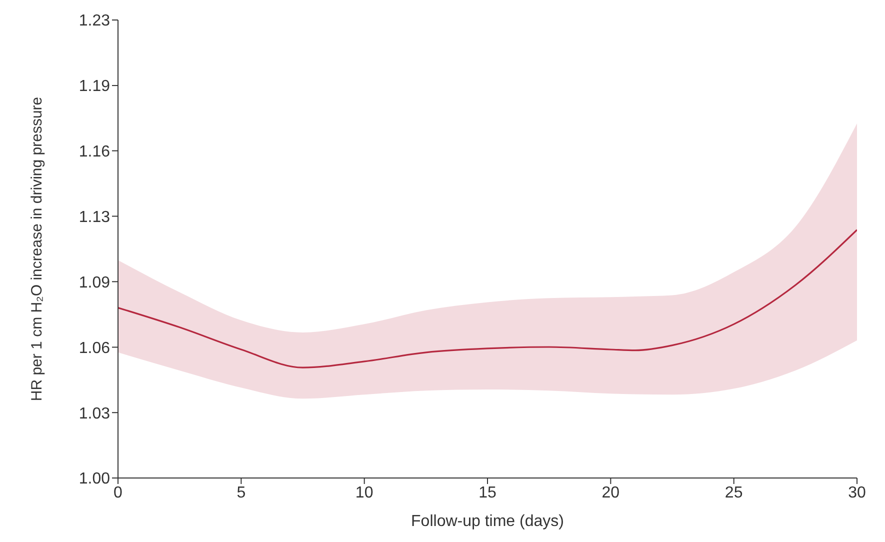 The image size is (885, 542). I want to click on y-tick-label: 1.16, so click(94, 151).